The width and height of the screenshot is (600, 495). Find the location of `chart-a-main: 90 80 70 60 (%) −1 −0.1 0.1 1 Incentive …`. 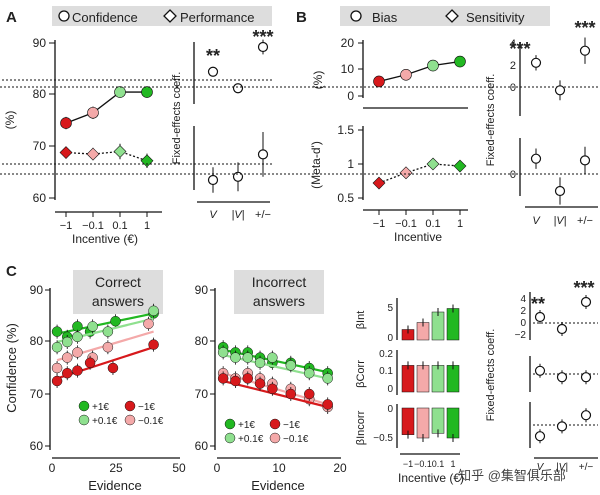

chart-a-main: 90 80 70 60 (%) −1 −0.1 0.1 1 Incentive … is located at coordinates (82, 141).